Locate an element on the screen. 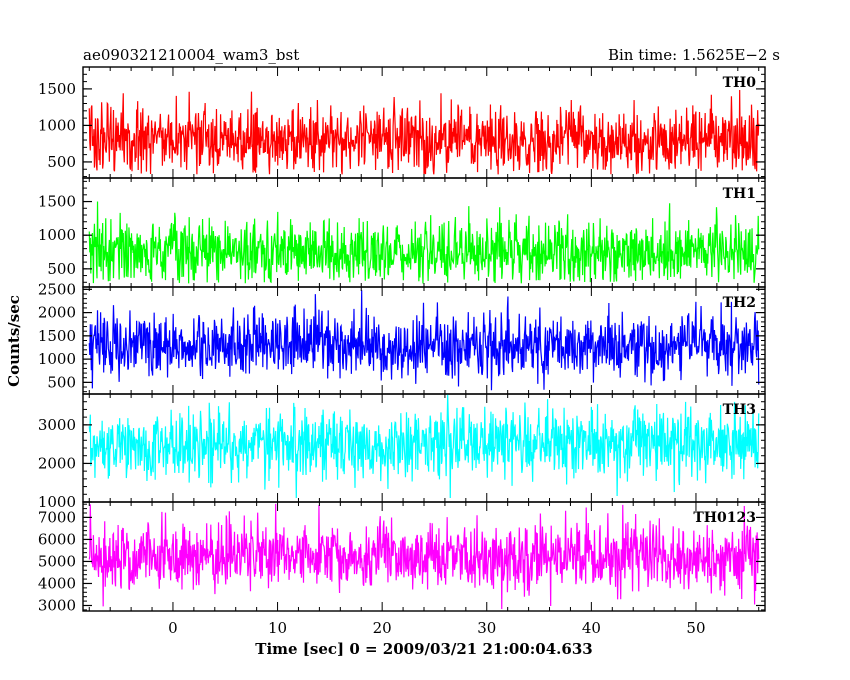  x-tick-label: 50 is located at coordinates (695, 628).